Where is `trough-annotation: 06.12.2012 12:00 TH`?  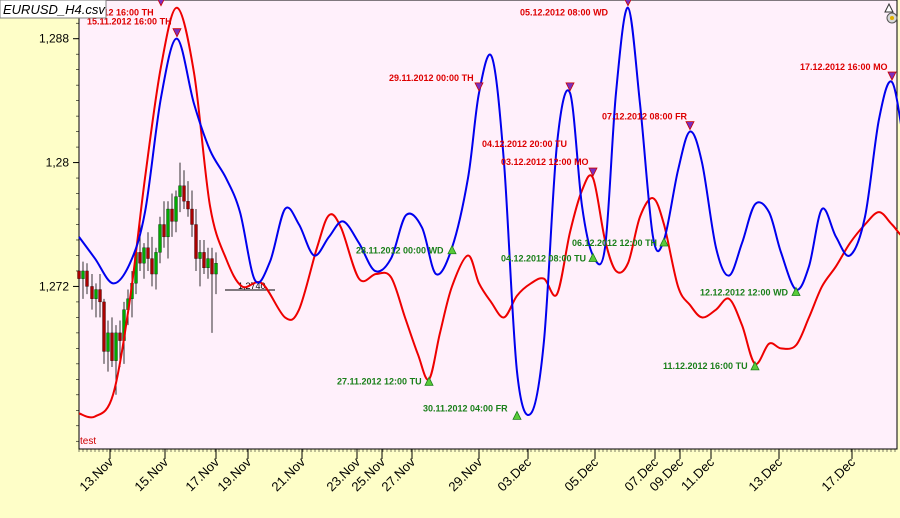 trough-annotation: 06.12.2012 12:00 TH is located at coordinates (614, 243).